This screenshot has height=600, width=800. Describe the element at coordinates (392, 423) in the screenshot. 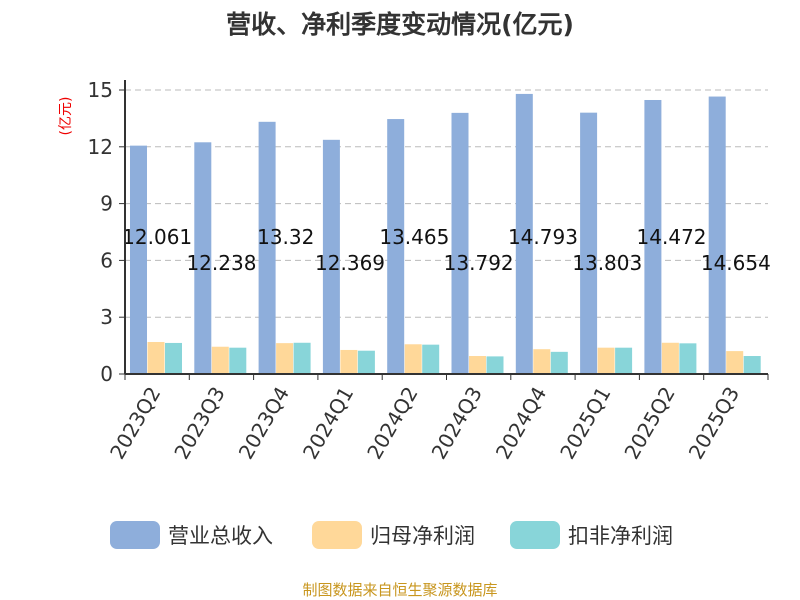

I see `x-tick-label: 2024Q2` at that location.